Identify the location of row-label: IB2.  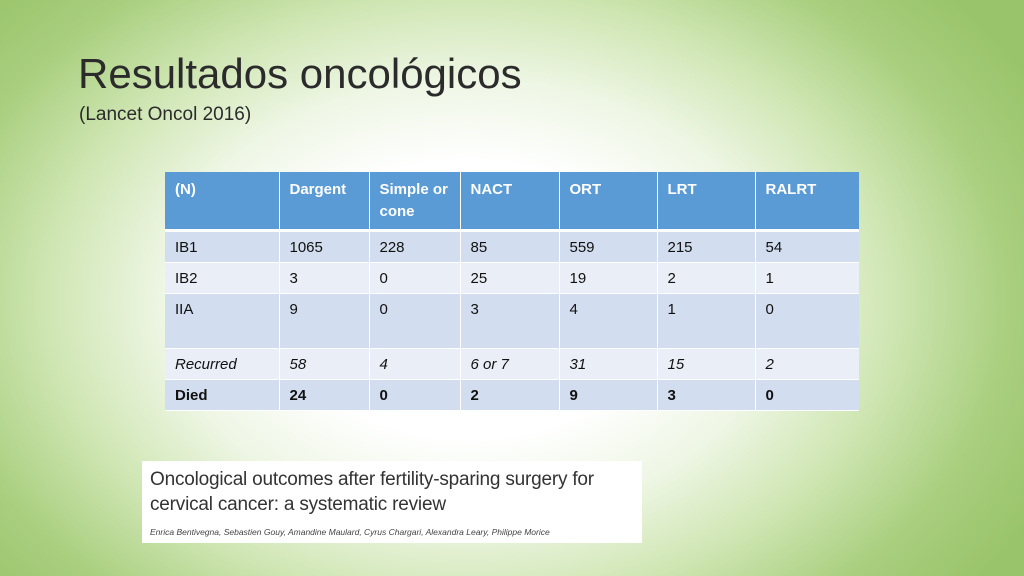
(222, 278).